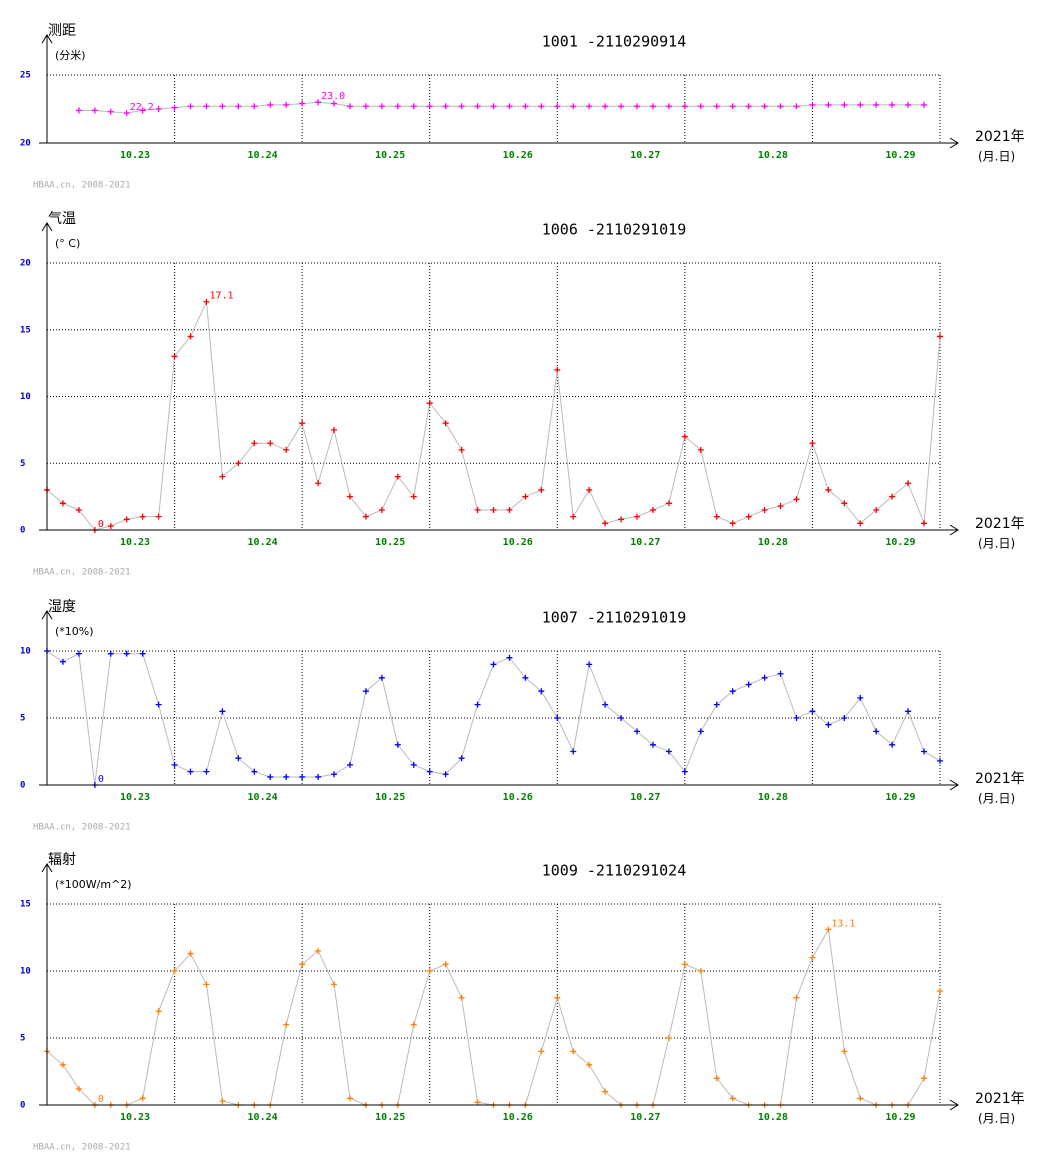 This screenshot has height=1154, width=1063. Describe the element at coordinates (62, 219) in the screenshot. I see `panel-title: 气温` at that location.